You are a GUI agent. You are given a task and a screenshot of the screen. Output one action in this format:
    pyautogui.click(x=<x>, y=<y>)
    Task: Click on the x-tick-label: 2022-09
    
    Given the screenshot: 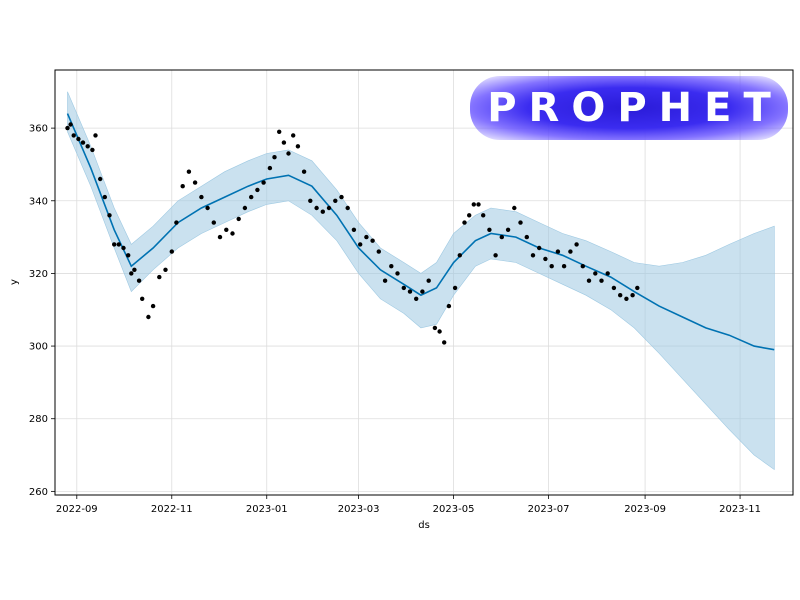 What is the action you would take?
    pyautogui.click(x=77, y=509)
    